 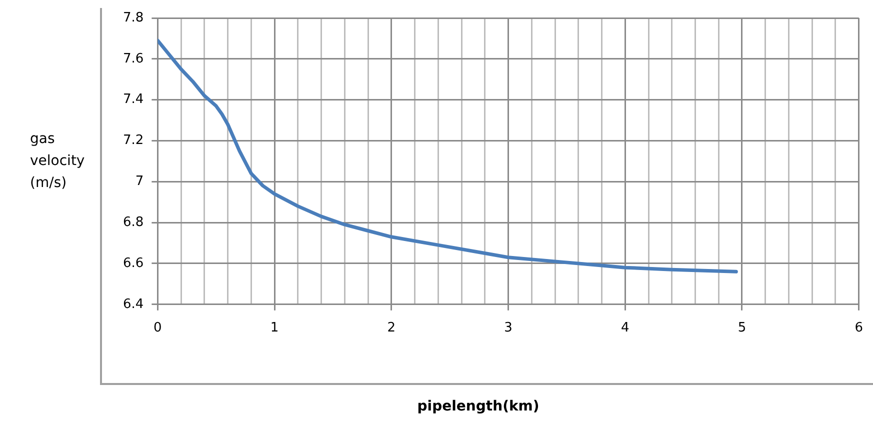 What do you see at coordinates (625, 328) in the screenshot?
I see `x-tick-label: 4` at bounding box center [625, 328].